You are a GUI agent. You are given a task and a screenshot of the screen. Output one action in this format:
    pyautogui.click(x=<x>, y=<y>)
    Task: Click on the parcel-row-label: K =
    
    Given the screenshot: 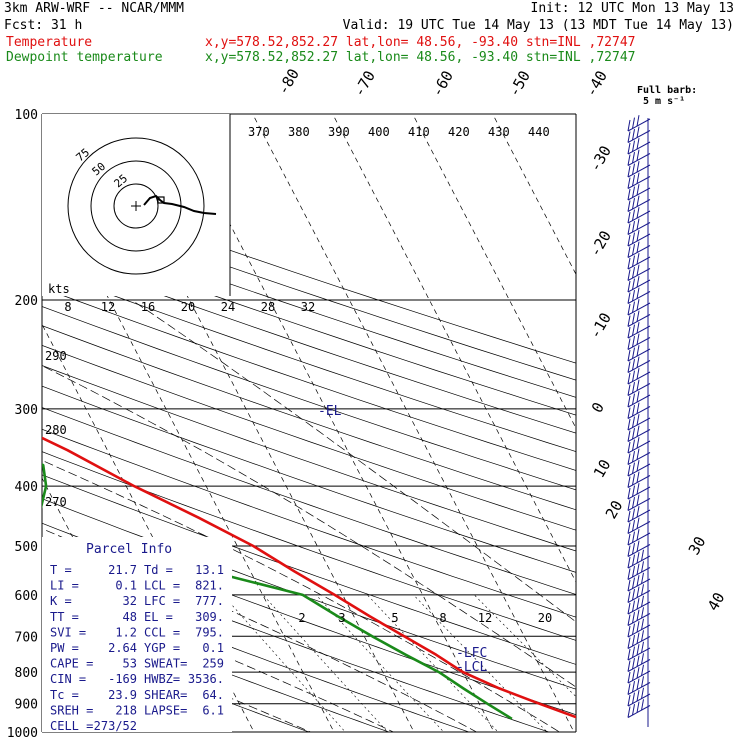 What is the action you would take?
    pyautogui.click(x=61, y=601)
    